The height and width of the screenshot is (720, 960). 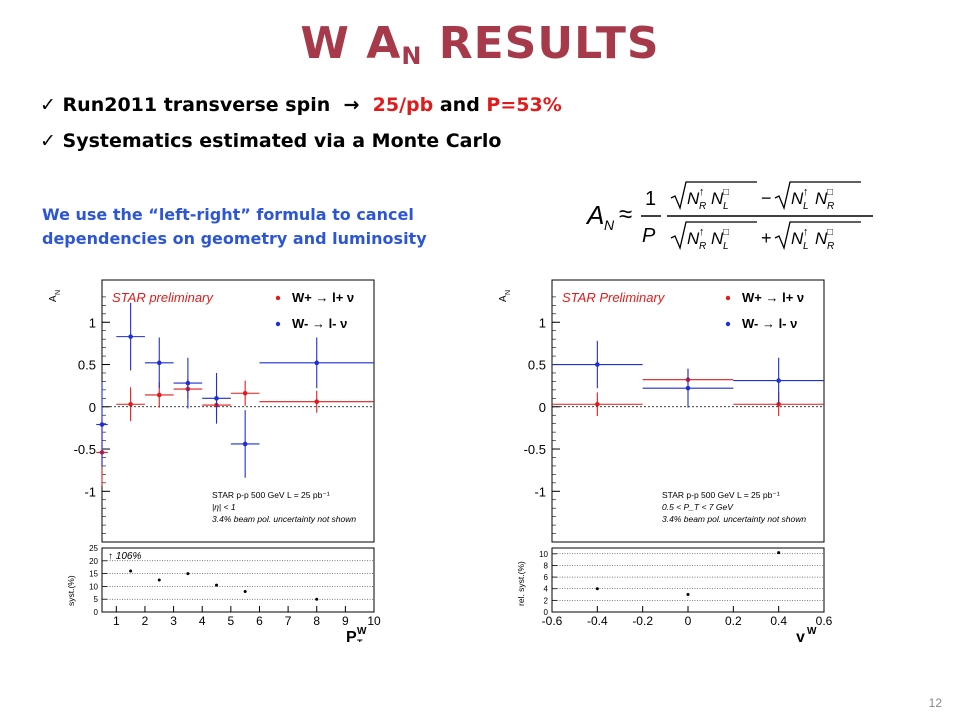 What do you see at coordinates (546, 600) in the screenshot?
I see `syst-y-tick-label: 2` at bounding box center [546, 600].